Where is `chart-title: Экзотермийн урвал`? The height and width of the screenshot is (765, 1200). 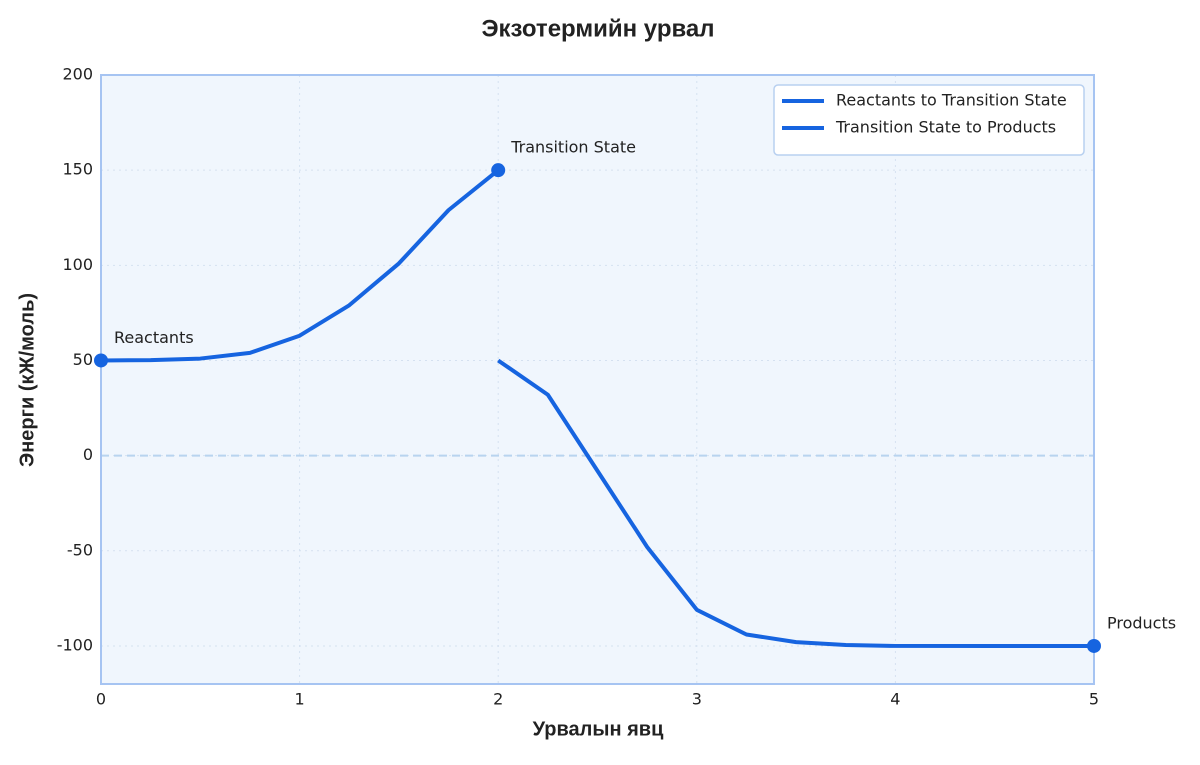 chart-title: Экзотермийн урвал is located at coordinates (597, 28).